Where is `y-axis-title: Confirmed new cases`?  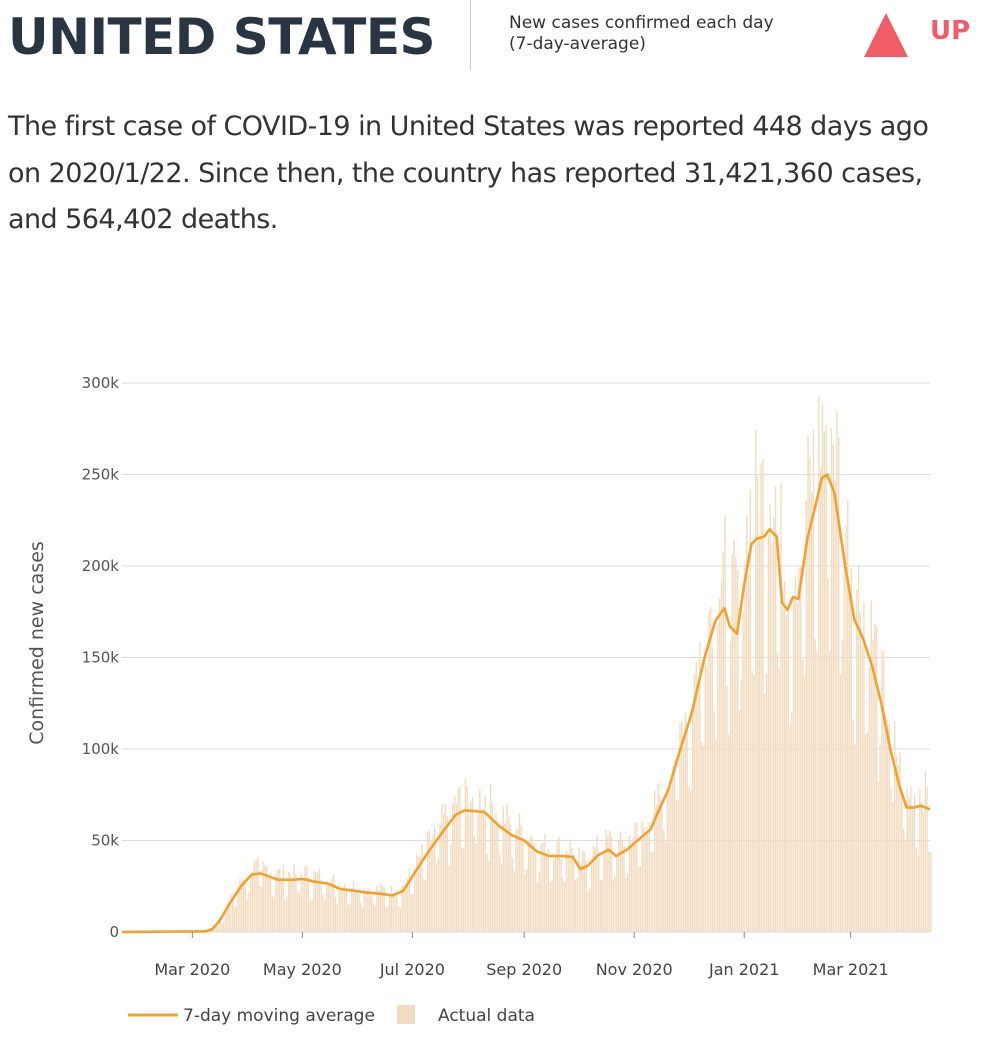
y-axis-title: Confirmed new cases is located at coordinates (37, 643).